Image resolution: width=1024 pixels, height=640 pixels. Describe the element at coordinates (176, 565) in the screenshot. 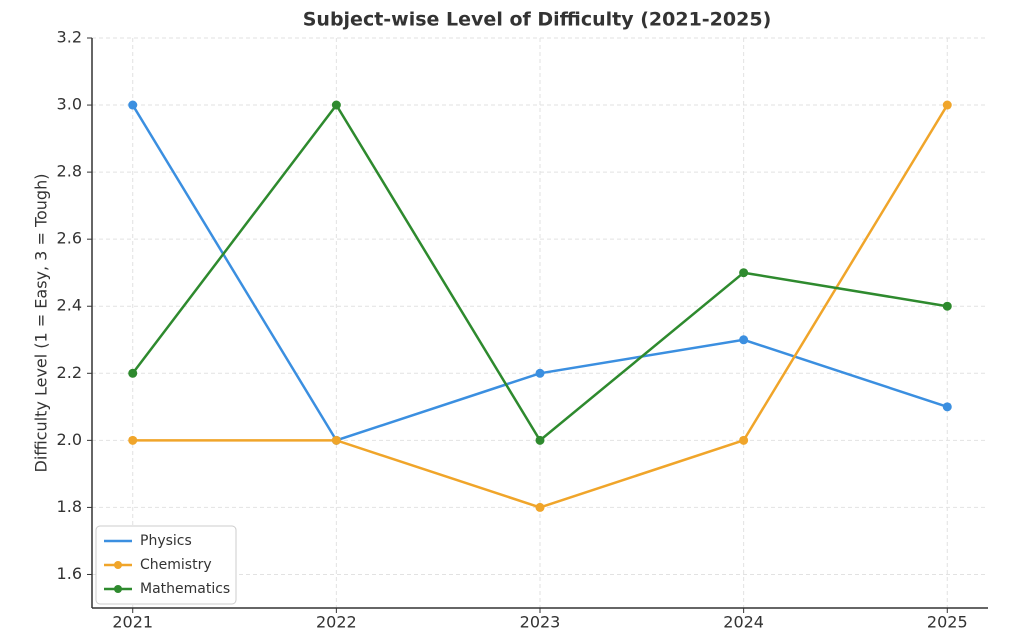

I see `legend-label: Chemistry` at that location.